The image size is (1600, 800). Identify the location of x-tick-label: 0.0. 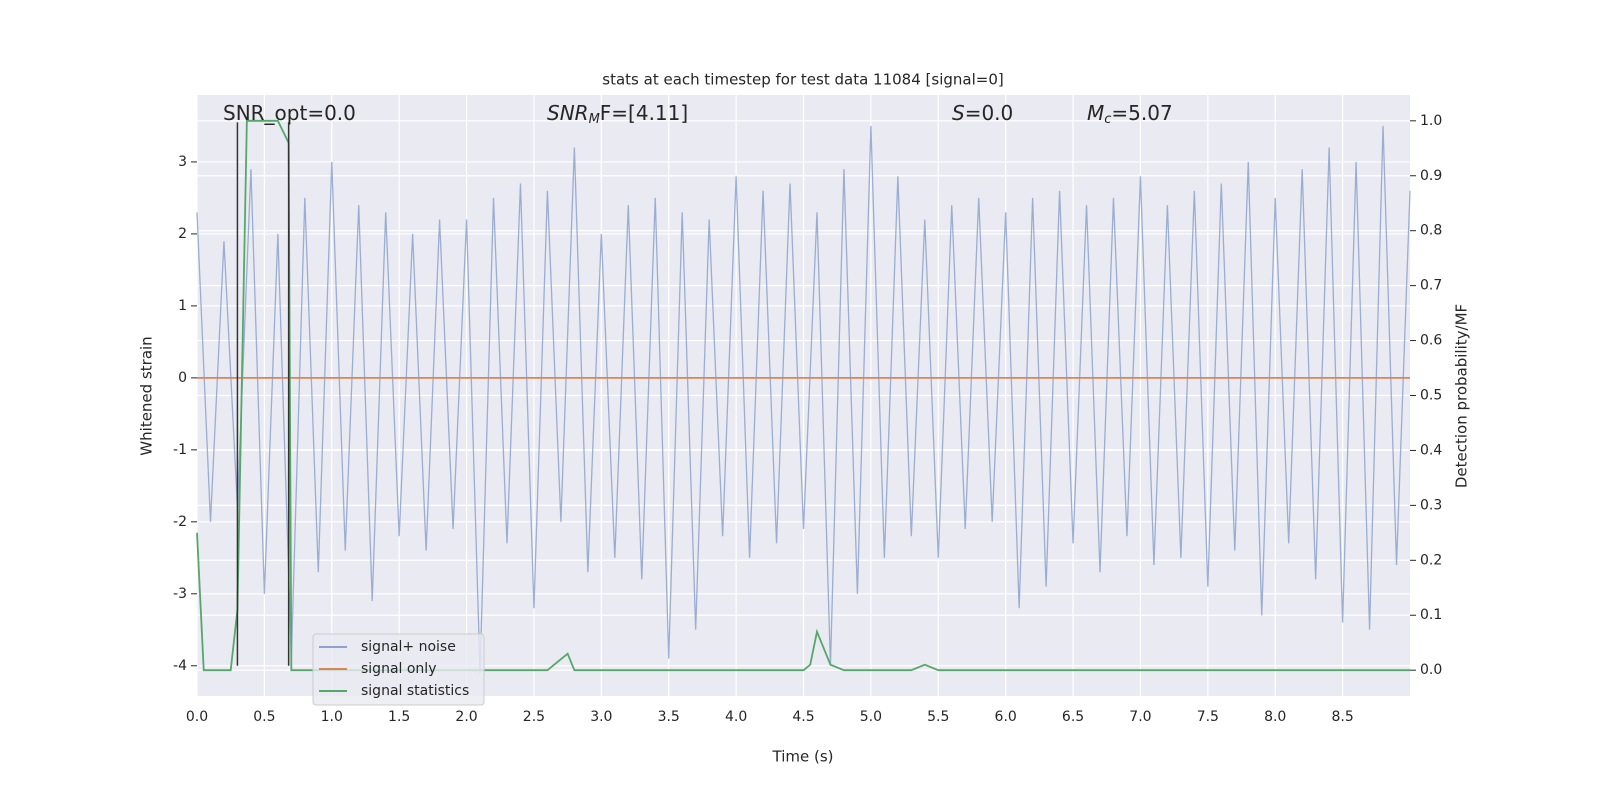
(197, 717).